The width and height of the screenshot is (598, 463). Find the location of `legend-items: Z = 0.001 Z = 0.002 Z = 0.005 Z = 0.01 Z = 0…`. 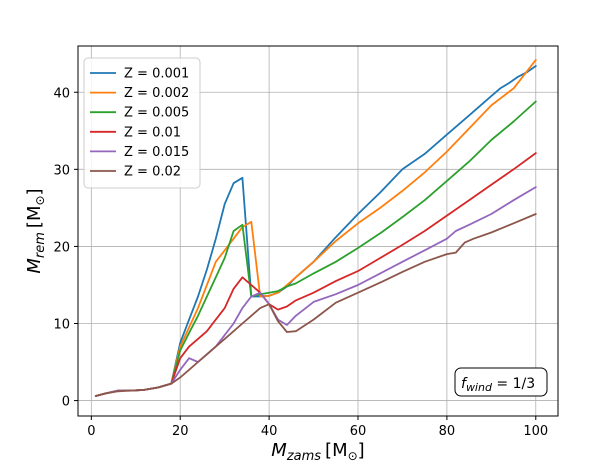

legend-items: Z = 0.001 Z = 0.002 Z = 0.005 Z = 0.01 Z = 0… is located at coordinates (139, 123).